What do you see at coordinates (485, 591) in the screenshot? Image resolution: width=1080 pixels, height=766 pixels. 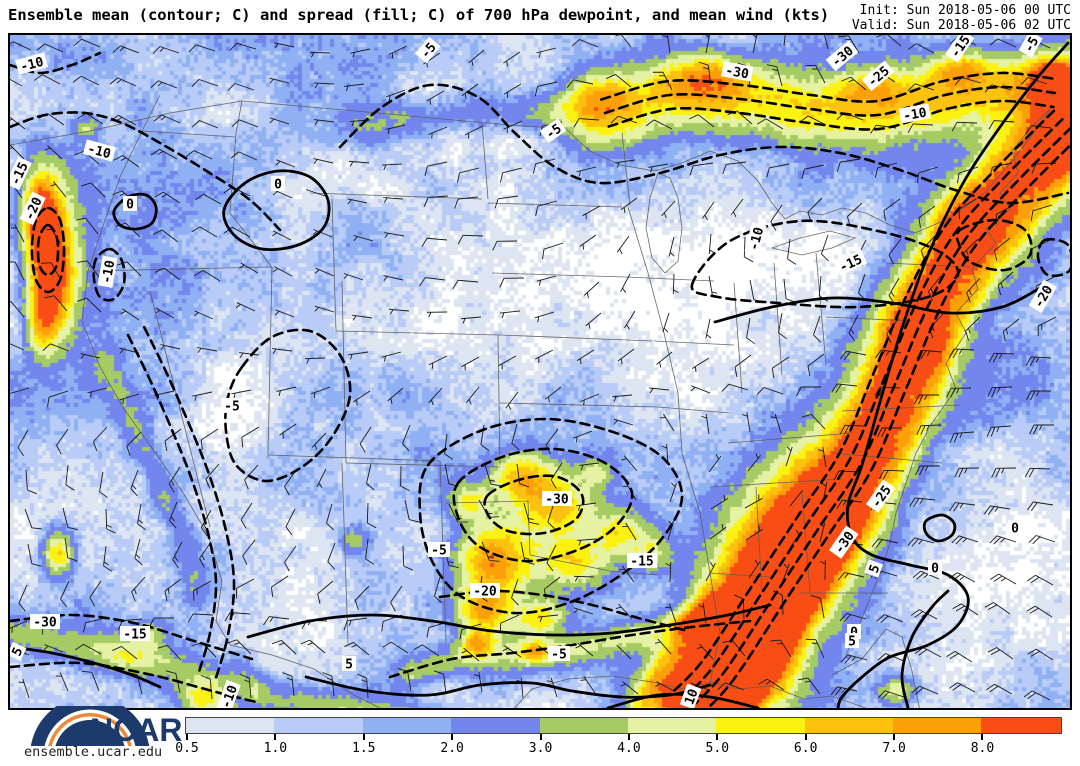 I see `contour-label: -20` at bounding box center [485, 591].